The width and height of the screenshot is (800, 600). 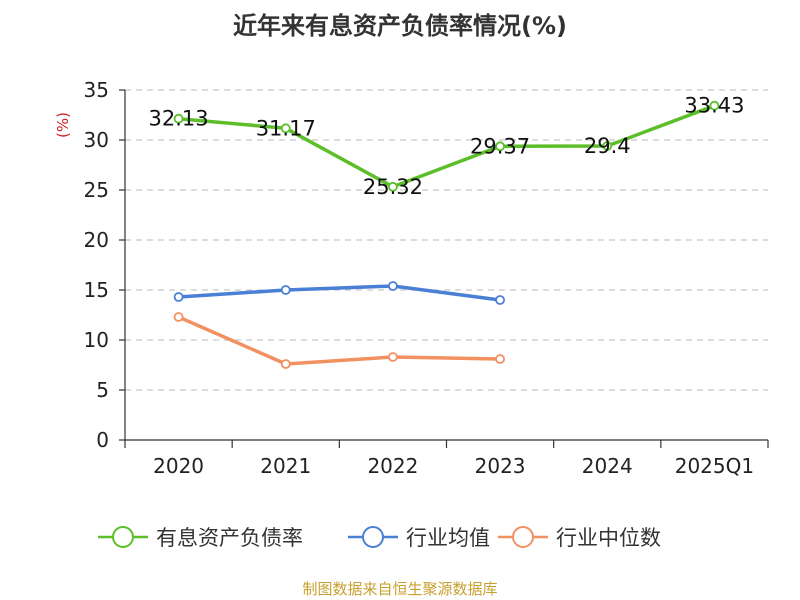 I want to click on y-tick-label: 10, so click(x=96, y=340).